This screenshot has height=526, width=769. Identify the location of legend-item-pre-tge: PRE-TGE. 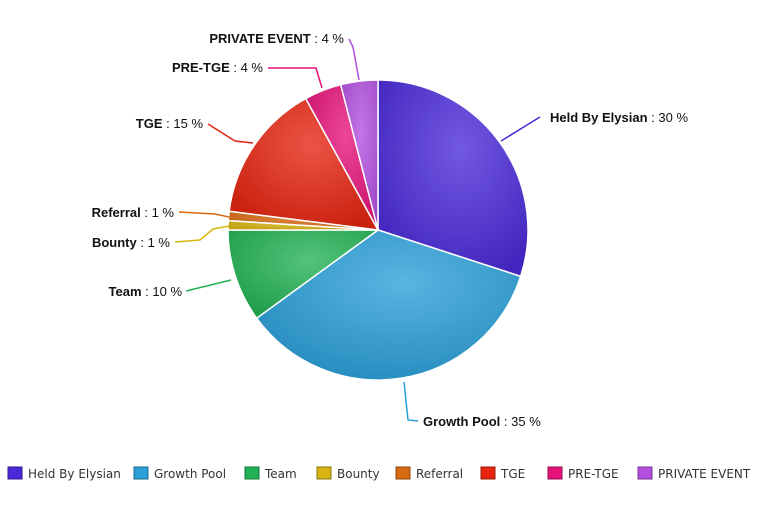
(583, 473).